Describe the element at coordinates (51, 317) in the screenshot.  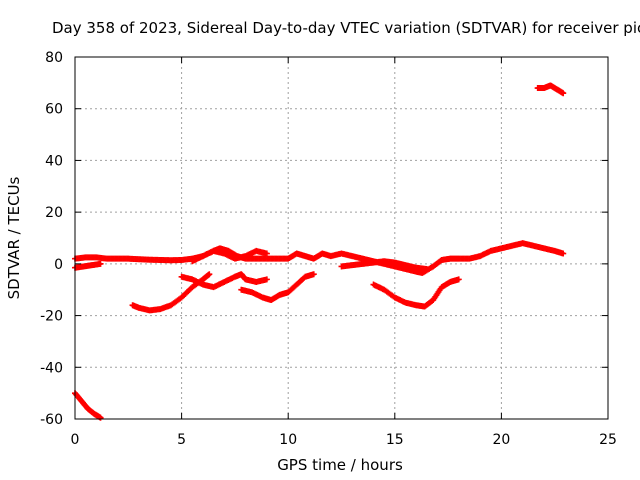
I see `y-tick-label: -20` at that location.